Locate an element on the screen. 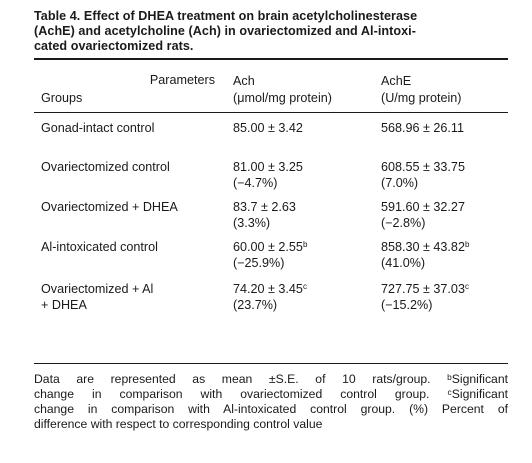 The image size is (532, 463). ache-cell: 858.30 ± 43.82b (41.0%) is located at coordinates (425, 255).